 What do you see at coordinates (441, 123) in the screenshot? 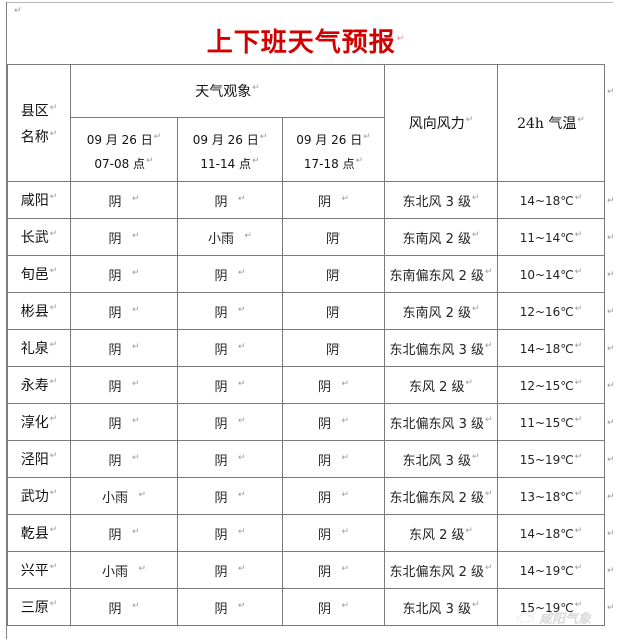
I see `header-wind: 风向风力↵` at bounding box center [441, 123].